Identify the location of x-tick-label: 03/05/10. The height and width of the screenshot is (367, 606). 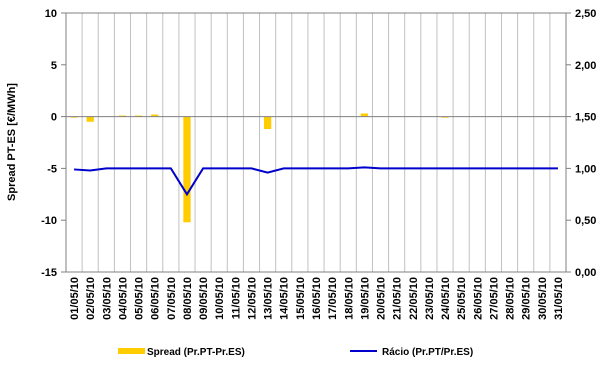
(107, 298).